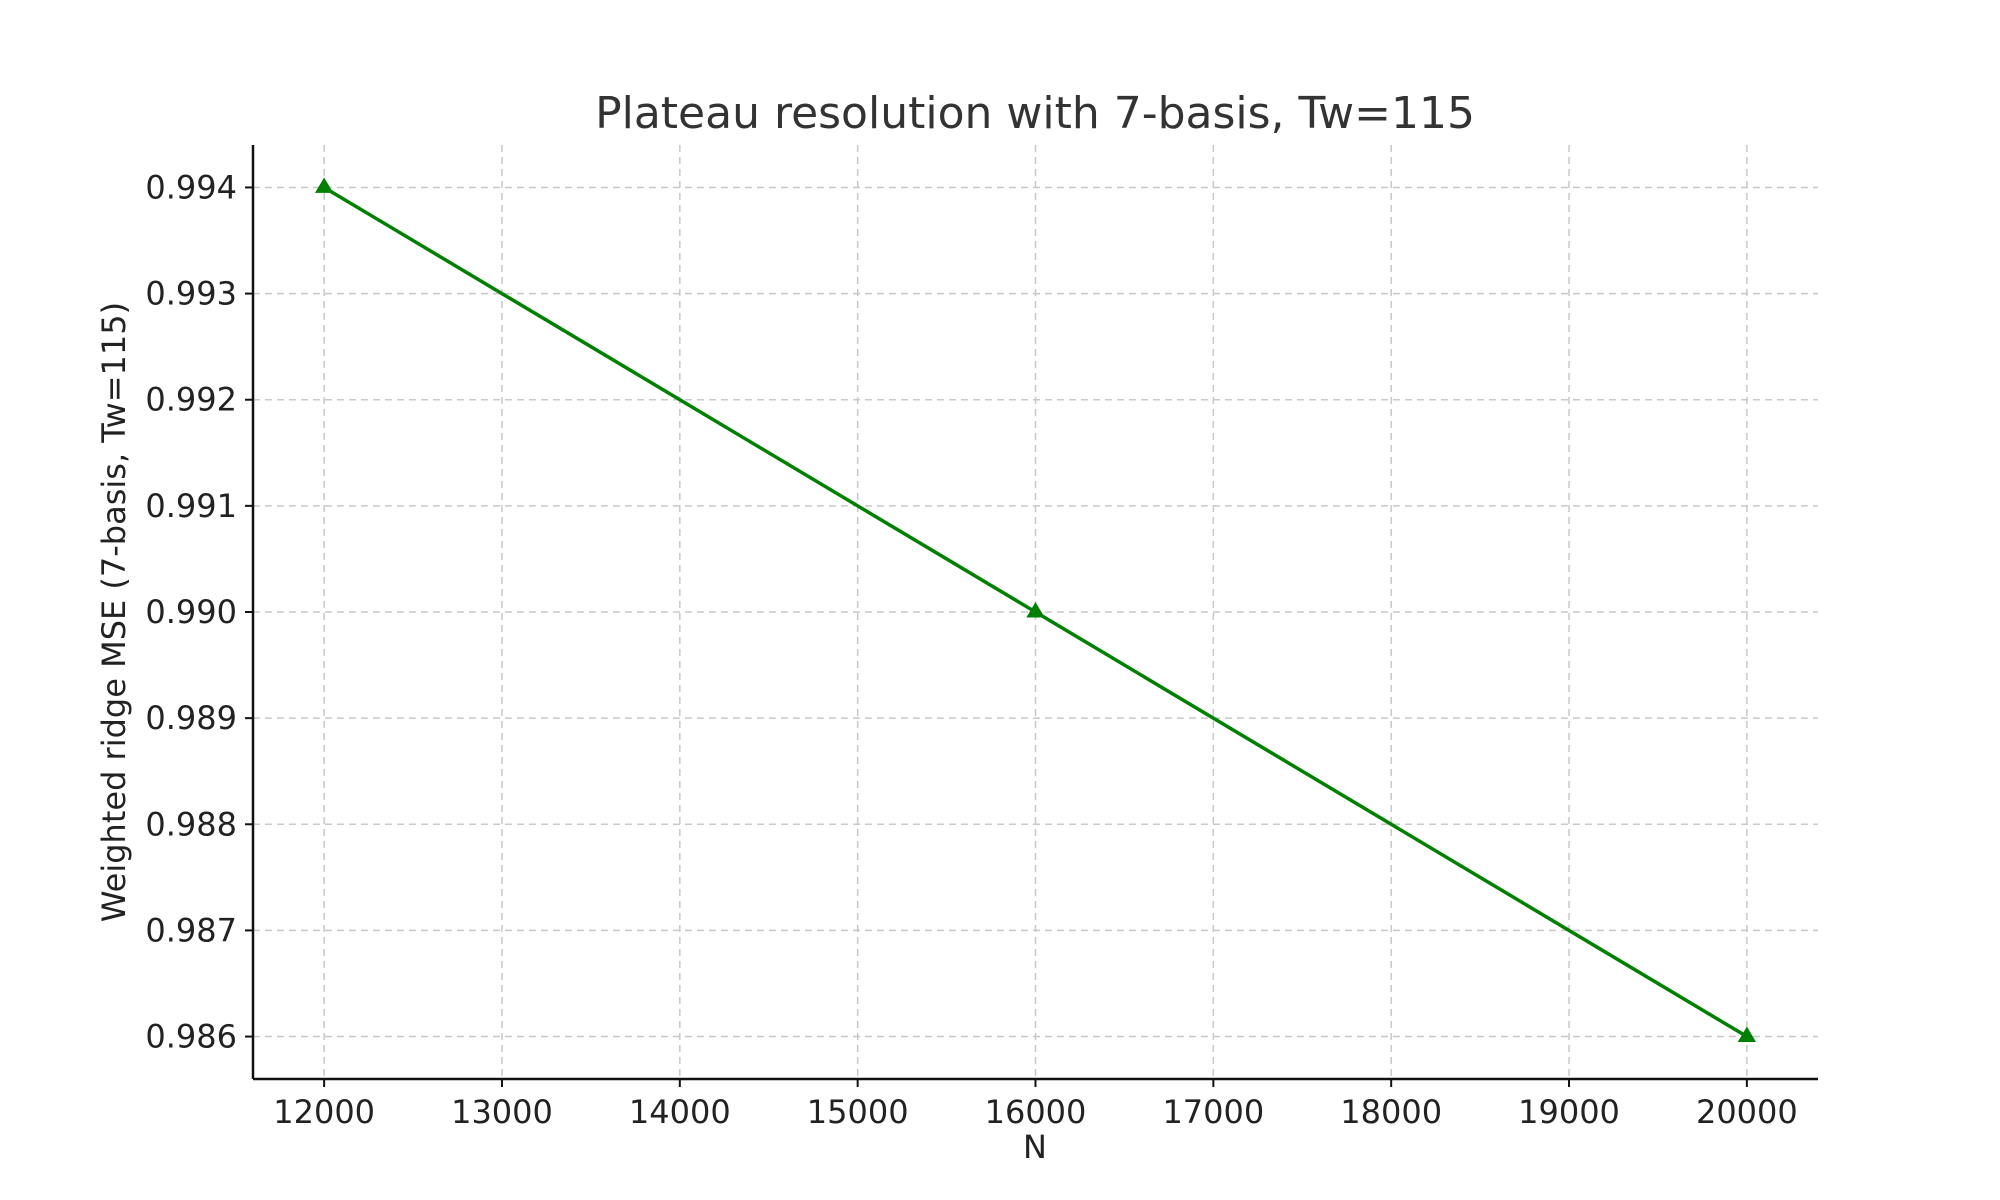 The image size is (2000, 1200). What do you see at coordinates (1035, 113) in the screenshot?
I see `chart-title: Plateau resolution with 7-basis, Tw=115` at bounding box center [1035, 113].